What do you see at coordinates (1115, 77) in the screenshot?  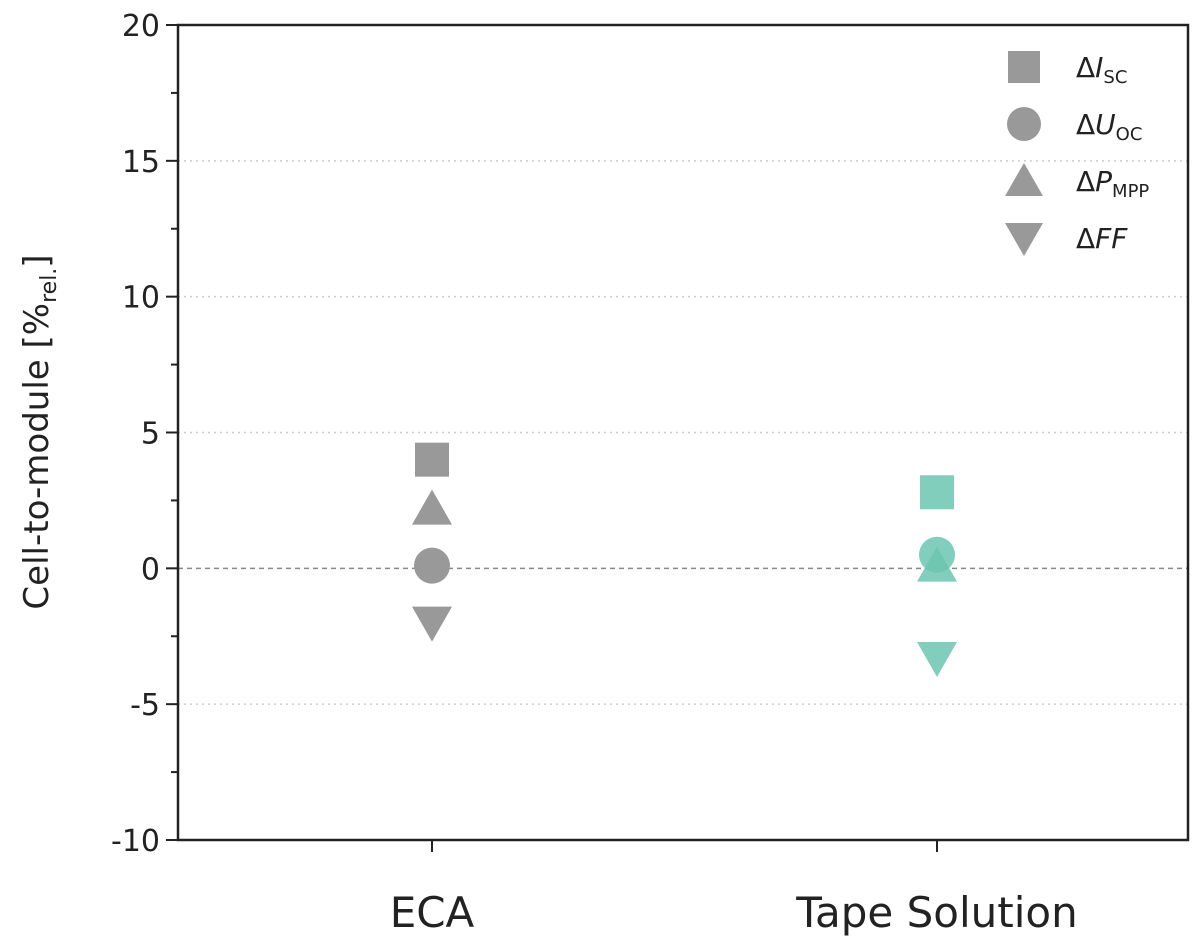 I see `legend-subscript: SC` at bounding box center [1115, 77].